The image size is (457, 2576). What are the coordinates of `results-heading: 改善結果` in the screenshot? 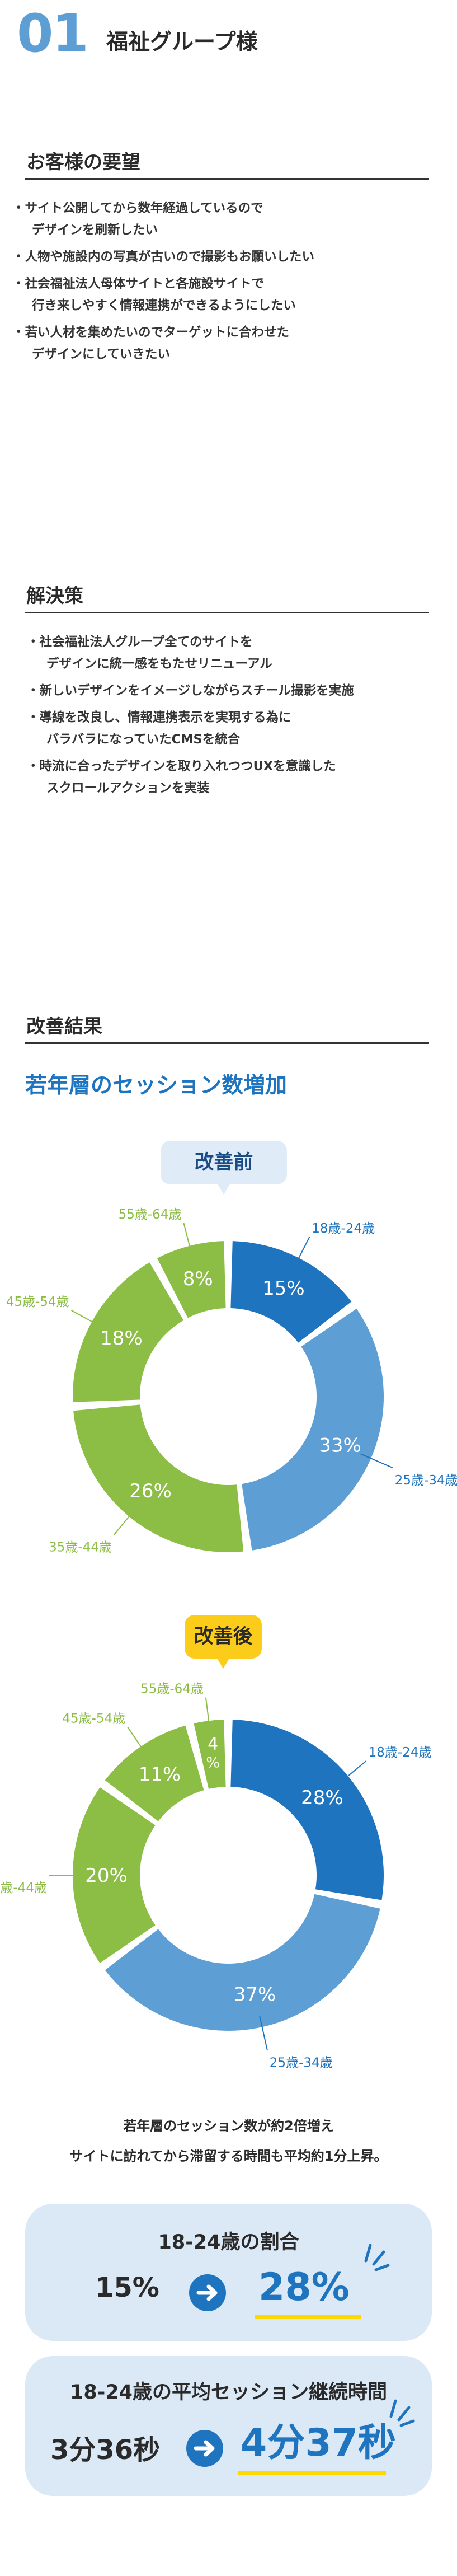 It's located at (64, 1027).